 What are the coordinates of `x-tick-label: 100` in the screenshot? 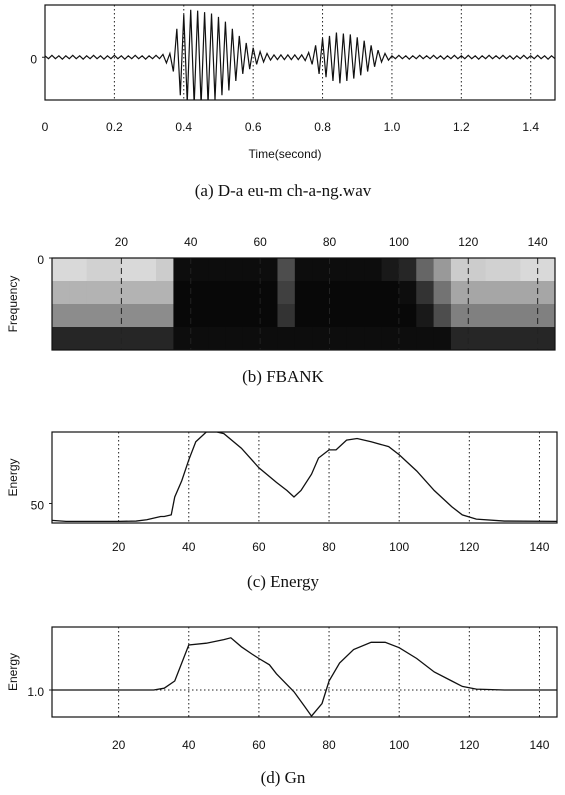 It's located at (399, 547).